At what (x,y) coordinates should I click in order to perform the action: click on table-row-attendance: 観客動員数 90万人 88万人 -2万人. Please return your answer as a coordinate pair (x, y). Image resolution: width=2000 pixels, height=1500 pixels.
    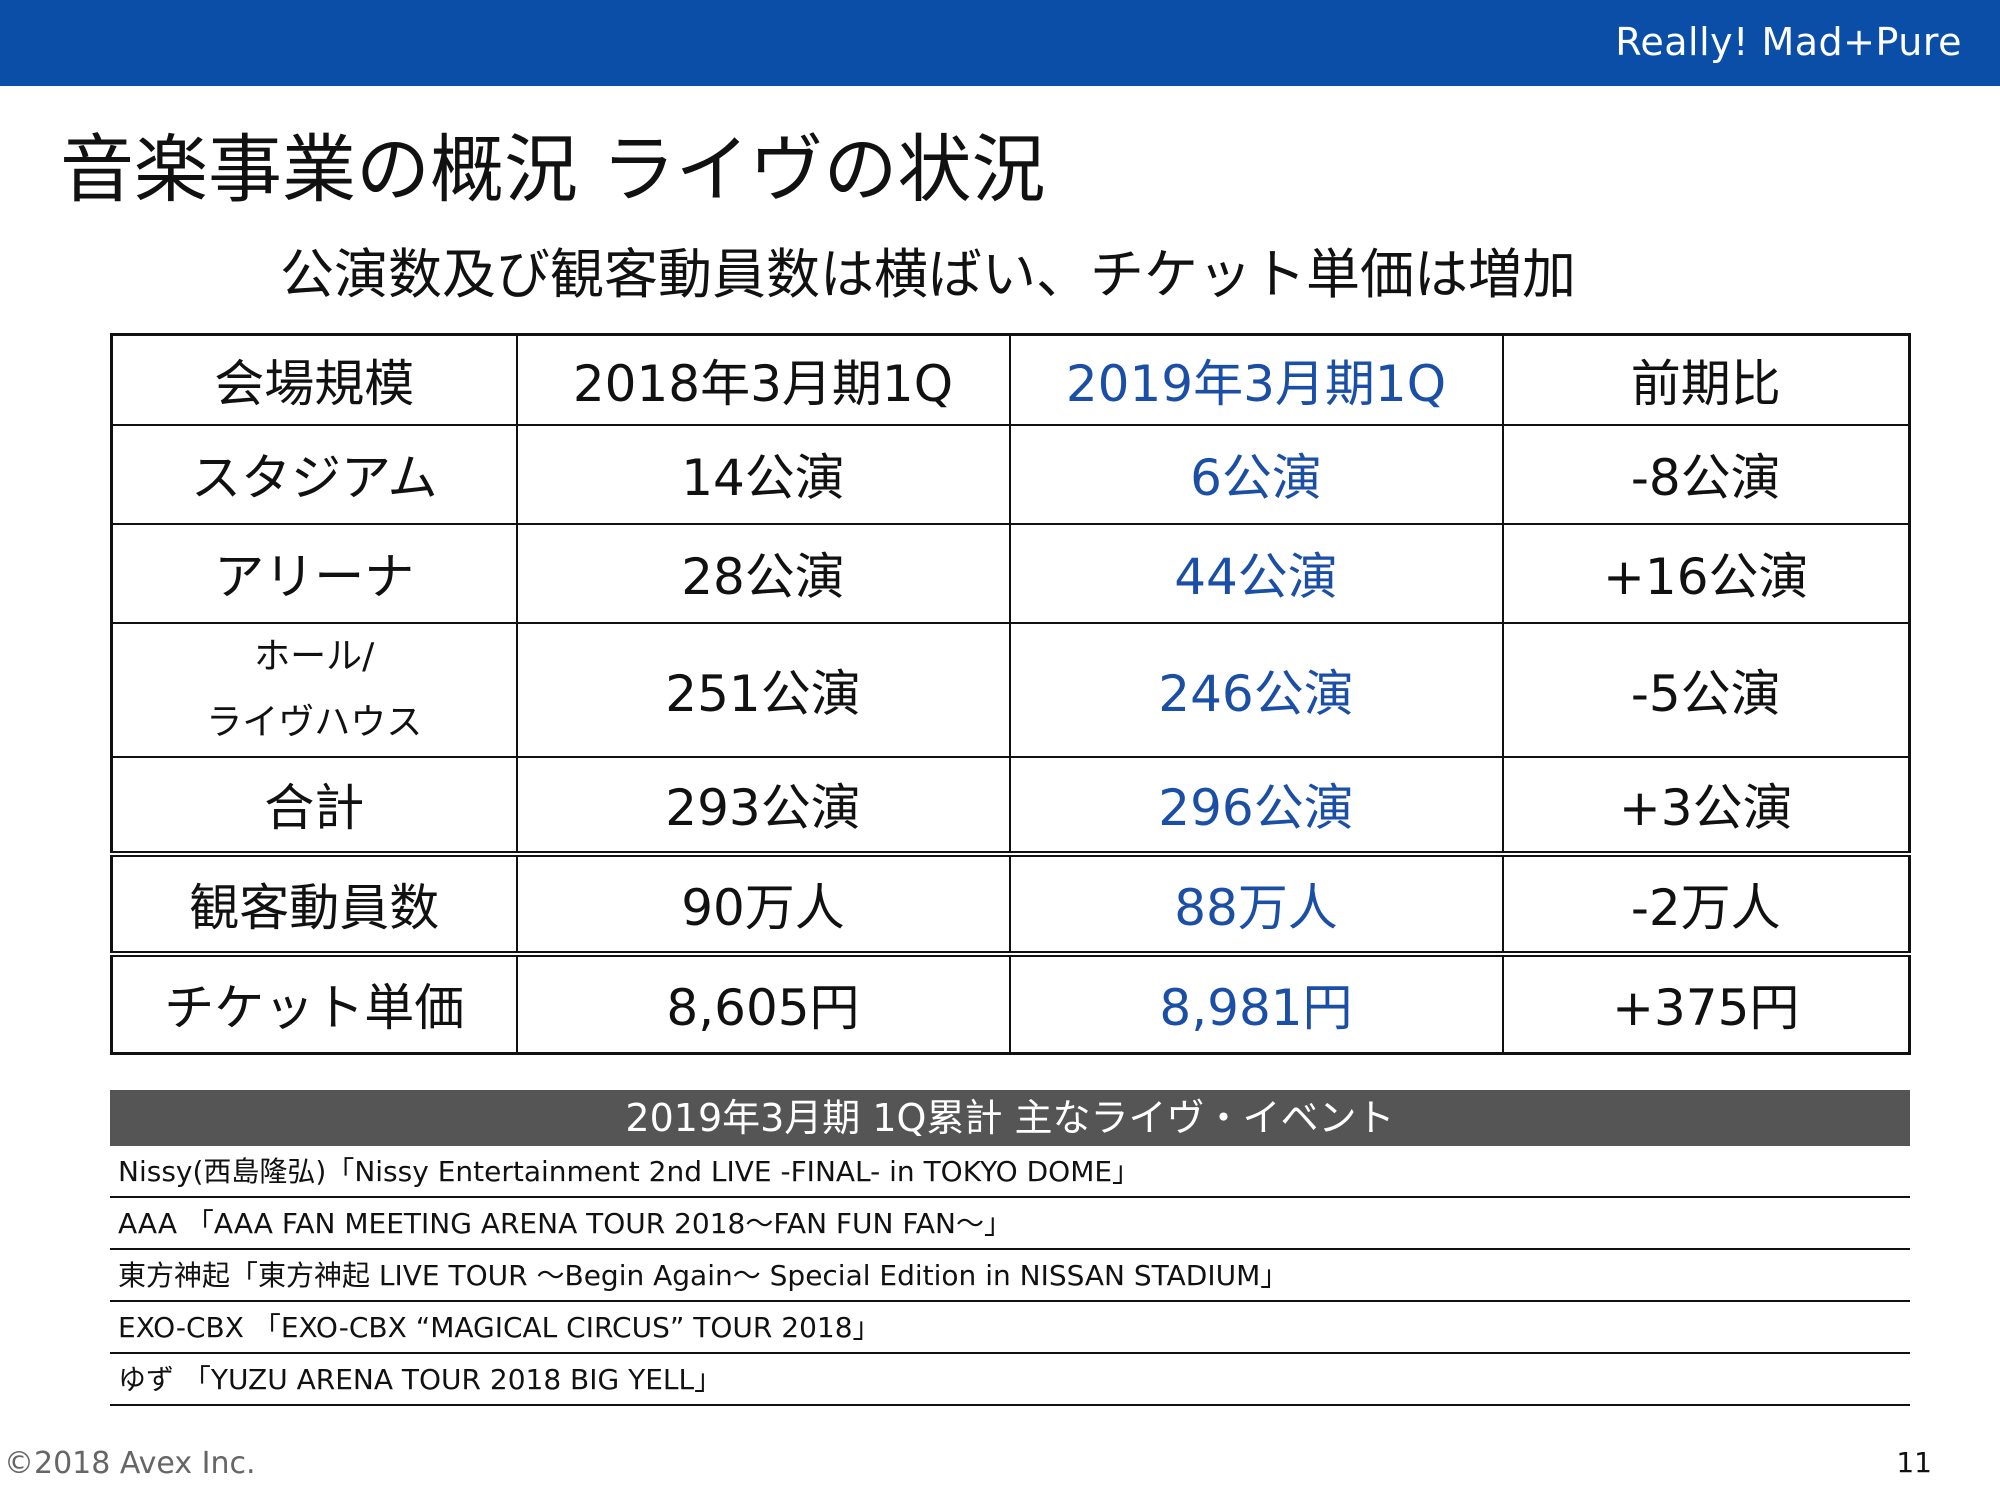
    Looking at the image, I should click on (1010, 902).